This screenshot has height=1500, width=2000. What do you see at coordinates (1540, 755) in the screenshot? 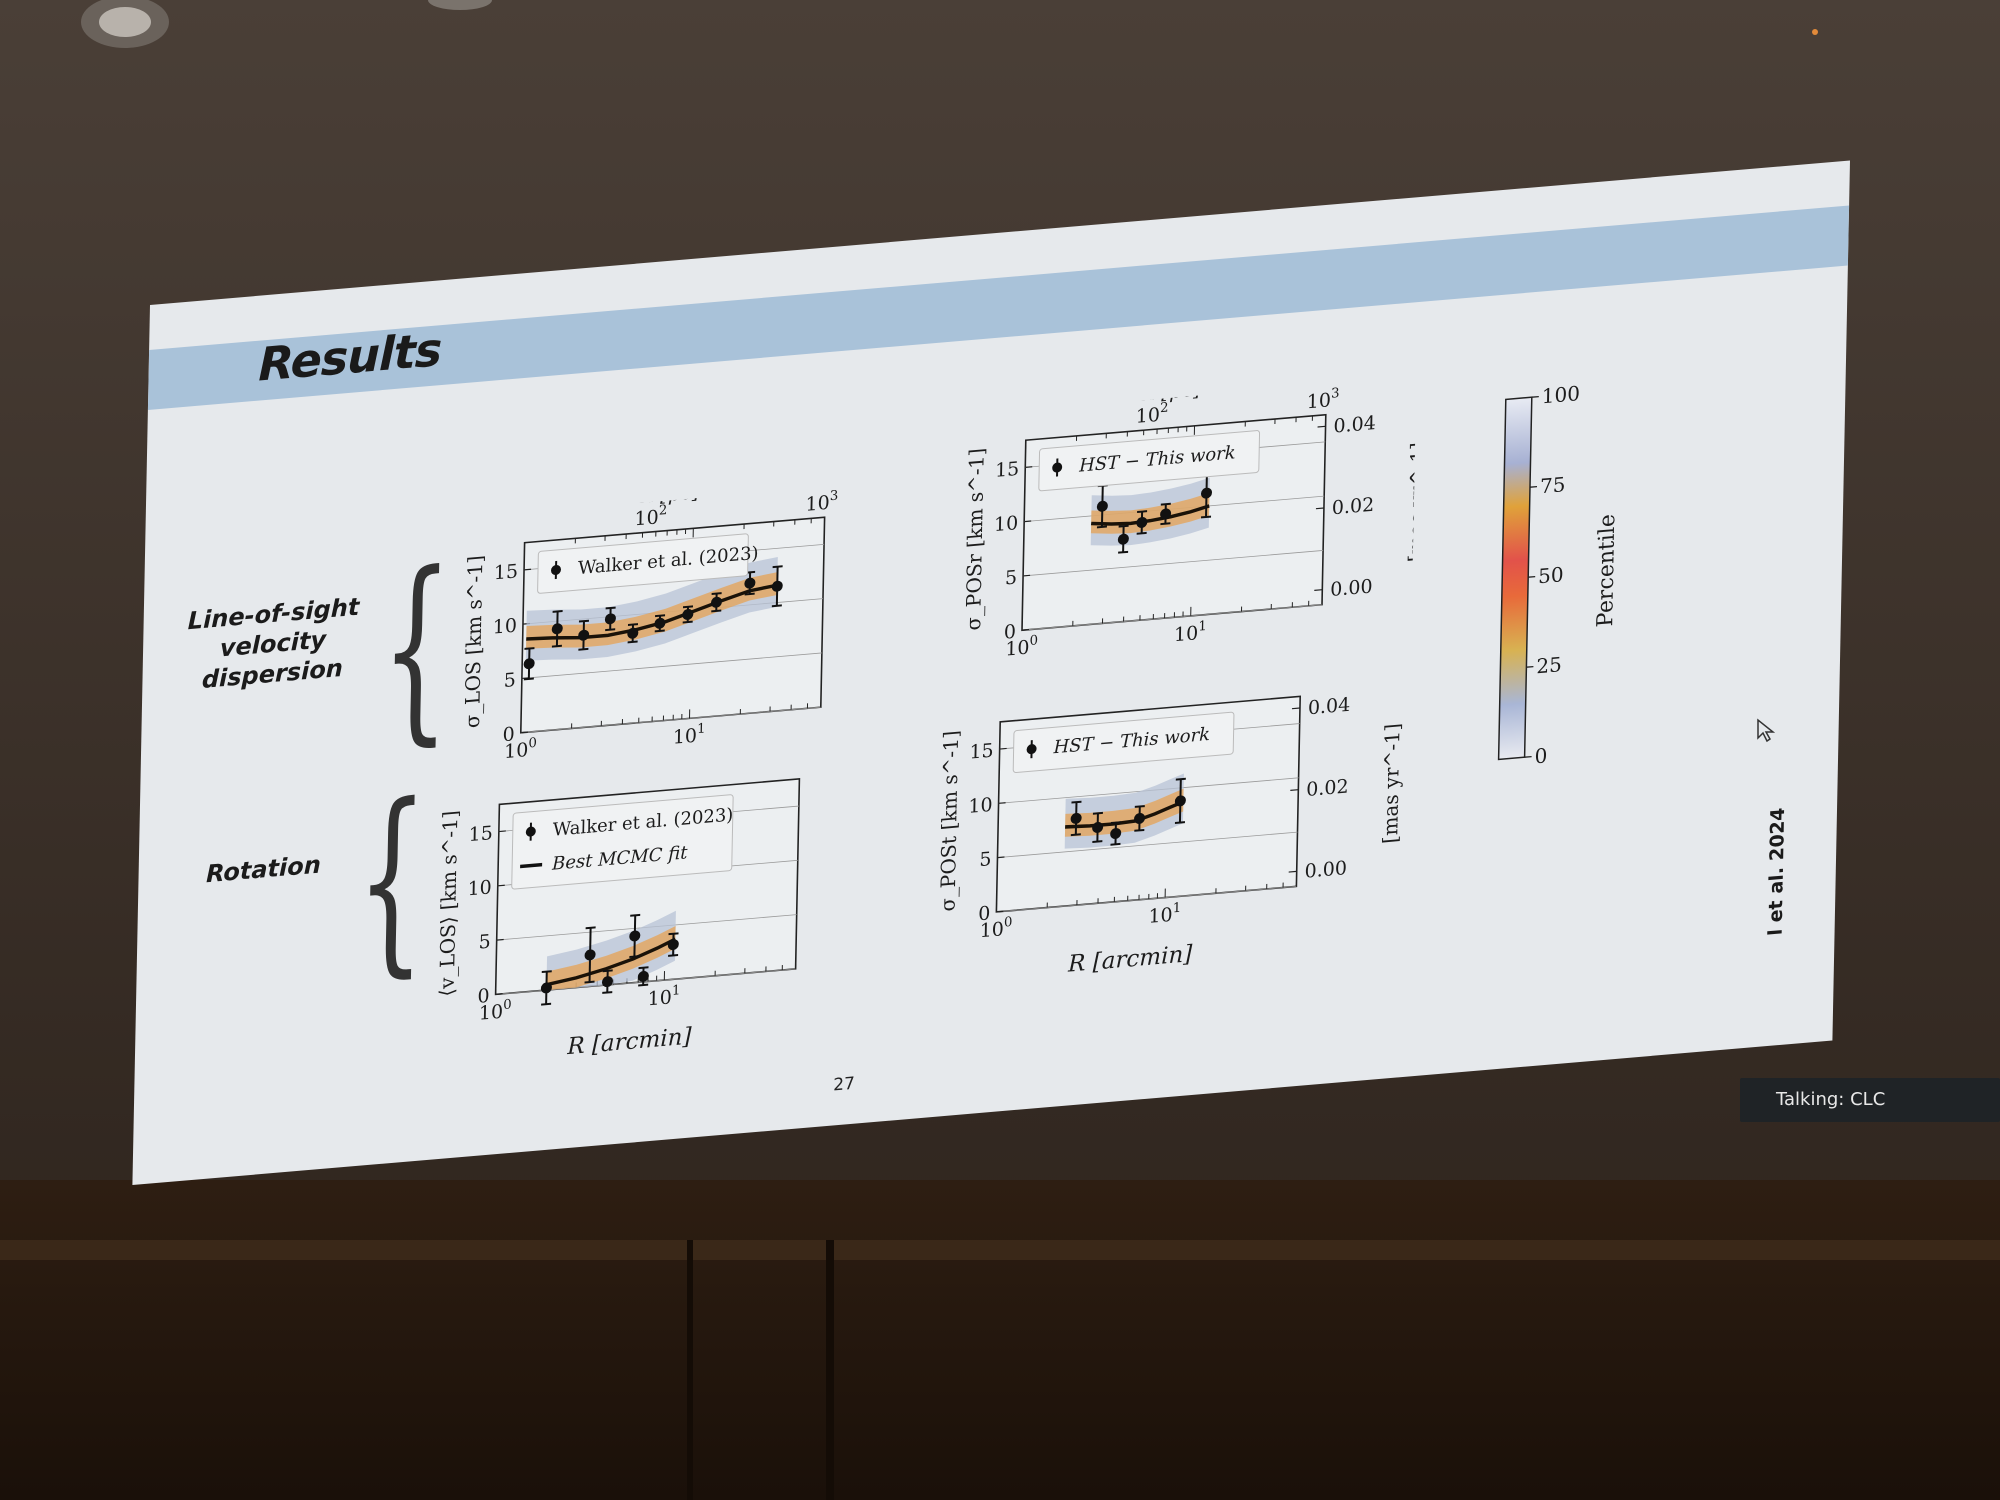
I see `colorbar-tick-label: 0` at bounding box center [1540, 755].